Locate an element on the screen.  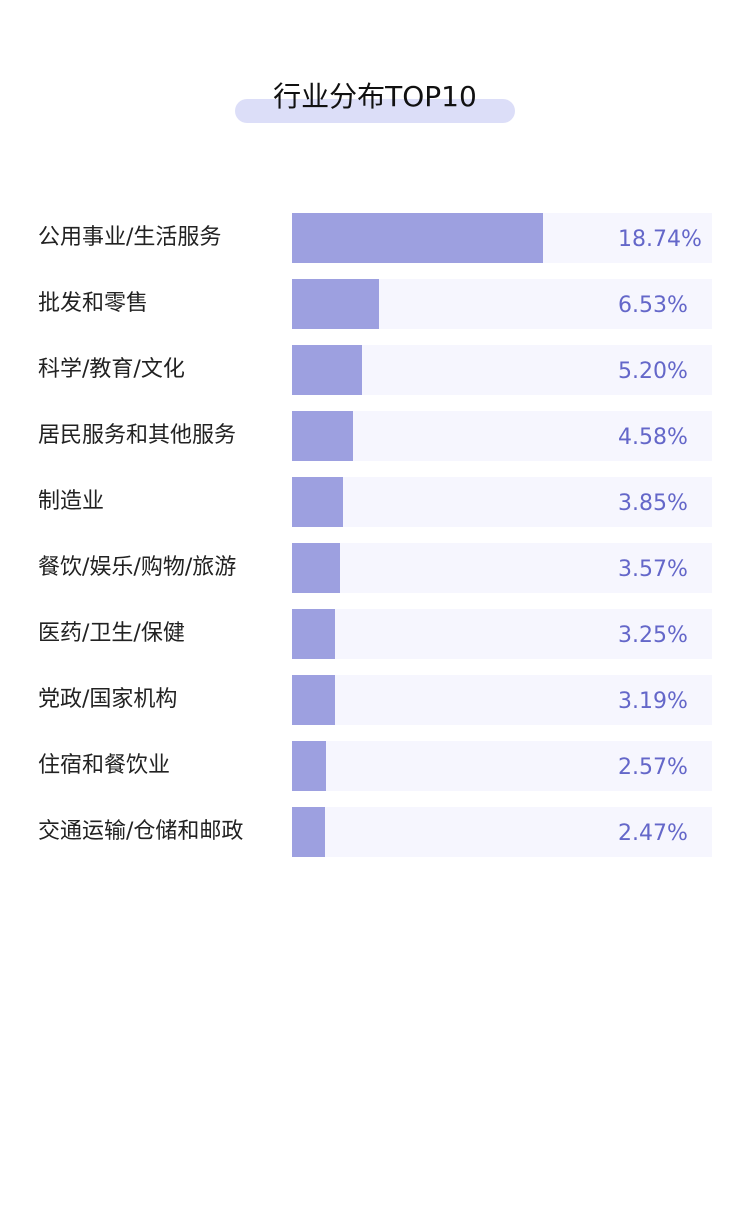
bar-value-label: 4.58% is located at coordinates (653, 437).